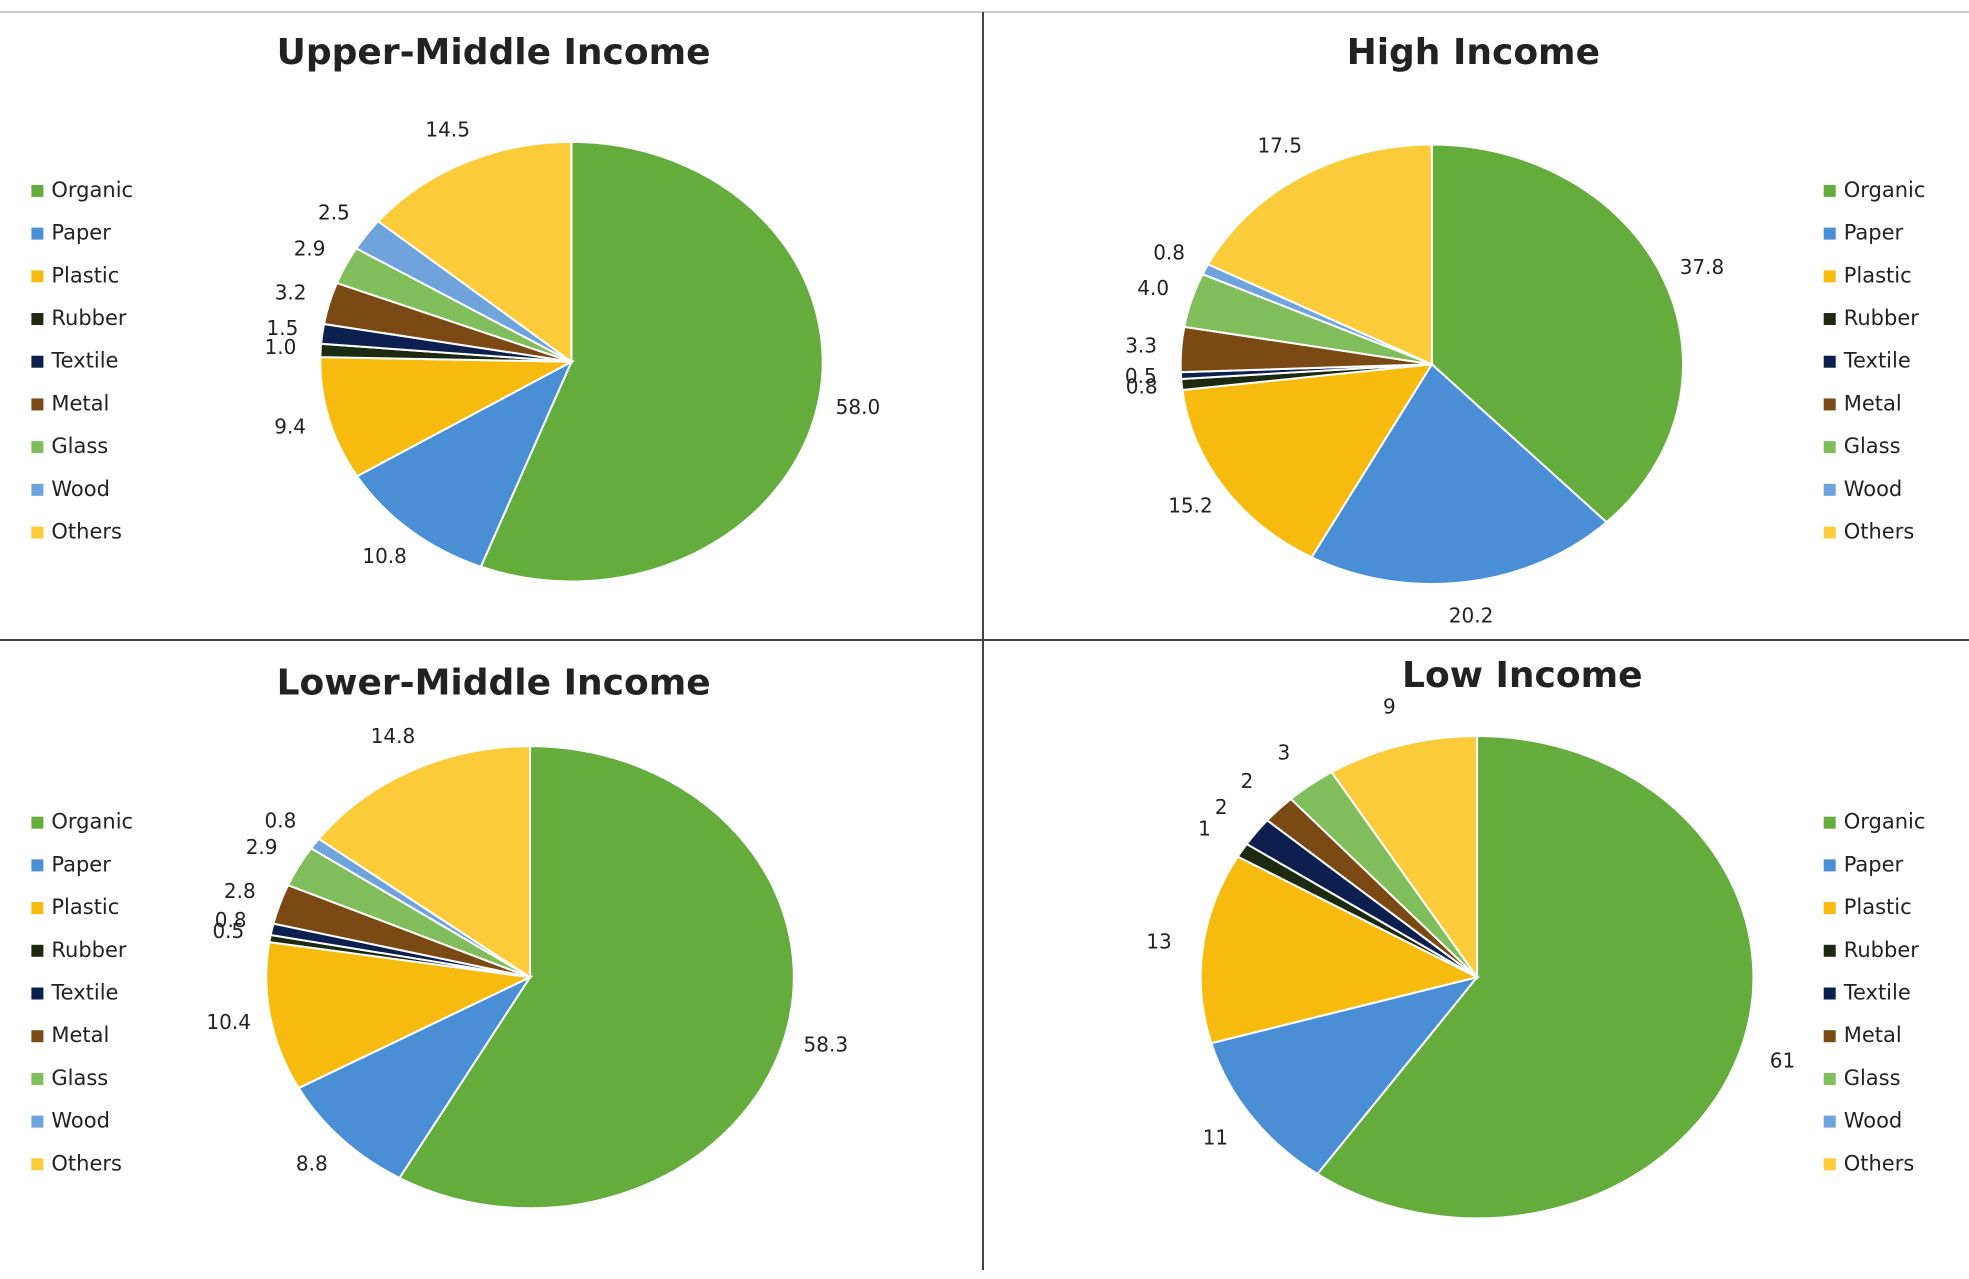  Describe the element at coordinates (384, 556) in the screenshot. I see `data-label: 10.8` at that location.